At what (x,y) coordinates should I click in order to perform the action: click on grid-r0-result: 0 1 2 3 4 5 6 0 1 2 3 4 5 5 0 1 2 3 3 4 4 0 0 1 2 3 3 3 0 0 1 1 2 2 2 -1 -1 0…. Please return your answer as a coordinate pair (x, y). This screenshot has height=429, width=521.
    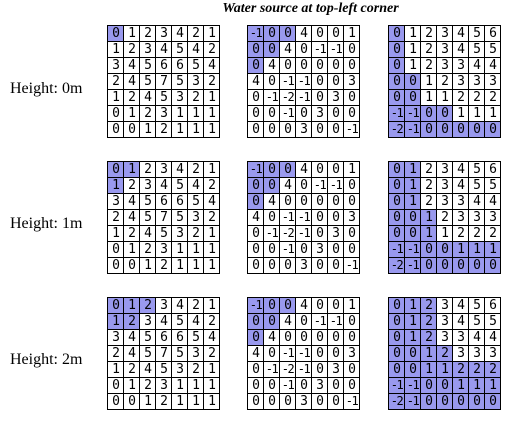
    Looking at the image, I should click on (444, 81).